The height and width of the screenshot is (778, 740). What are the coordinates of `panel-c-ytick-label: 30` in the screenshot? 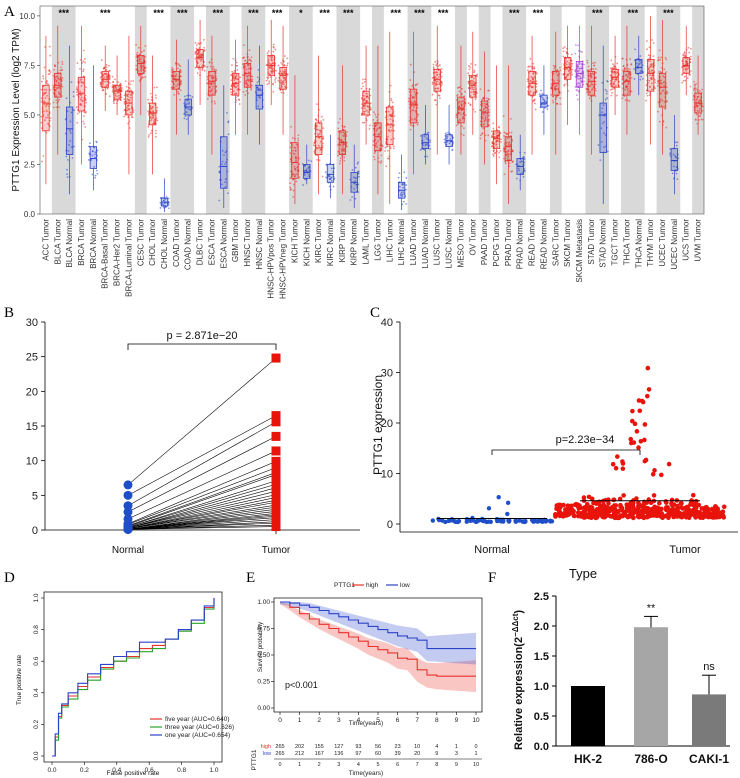 It's located at (387, 374).